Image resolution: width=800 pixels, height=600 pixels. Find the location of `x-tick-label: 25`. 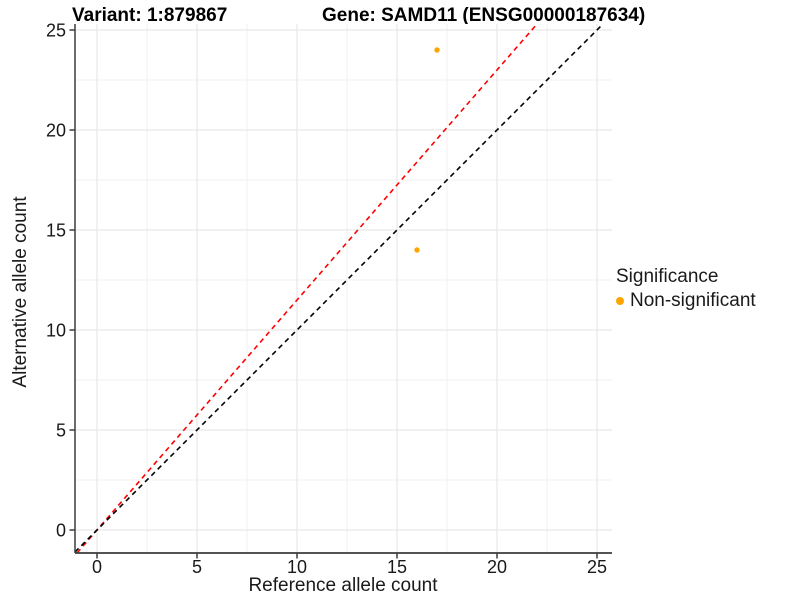

x-tick-label: 25 is located at coordinates (597, 567).